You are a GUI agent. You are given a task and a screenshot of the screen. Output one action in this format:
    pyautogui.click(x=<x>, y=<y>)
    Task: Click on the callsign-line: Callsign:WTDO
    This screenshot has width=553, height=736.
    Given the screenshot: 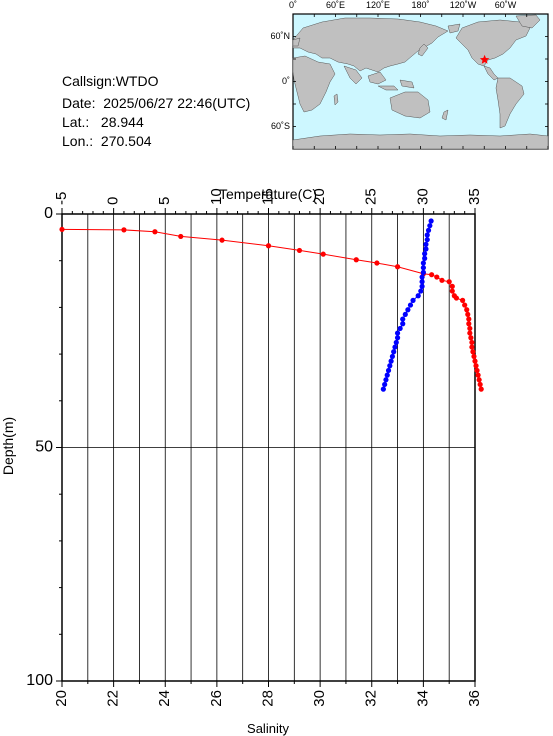 What is the action you would take?
    pyautogui.click(x=110, y=81)
    